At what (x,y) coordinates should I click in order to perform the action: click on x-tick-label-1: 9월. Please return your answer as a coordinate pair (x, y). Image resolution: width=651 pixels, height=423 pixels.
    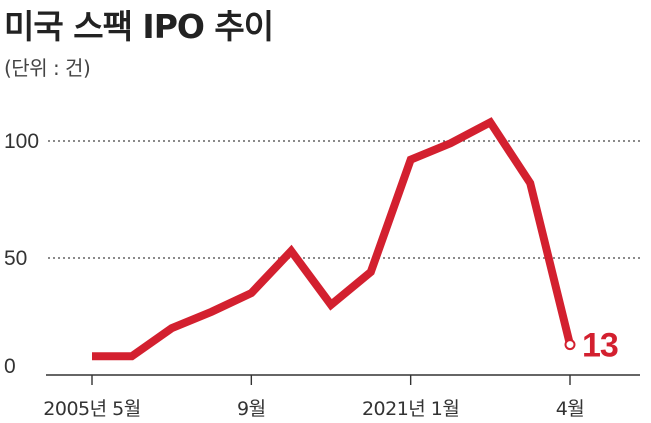
    Looking at the image, I should click on (251, 409).